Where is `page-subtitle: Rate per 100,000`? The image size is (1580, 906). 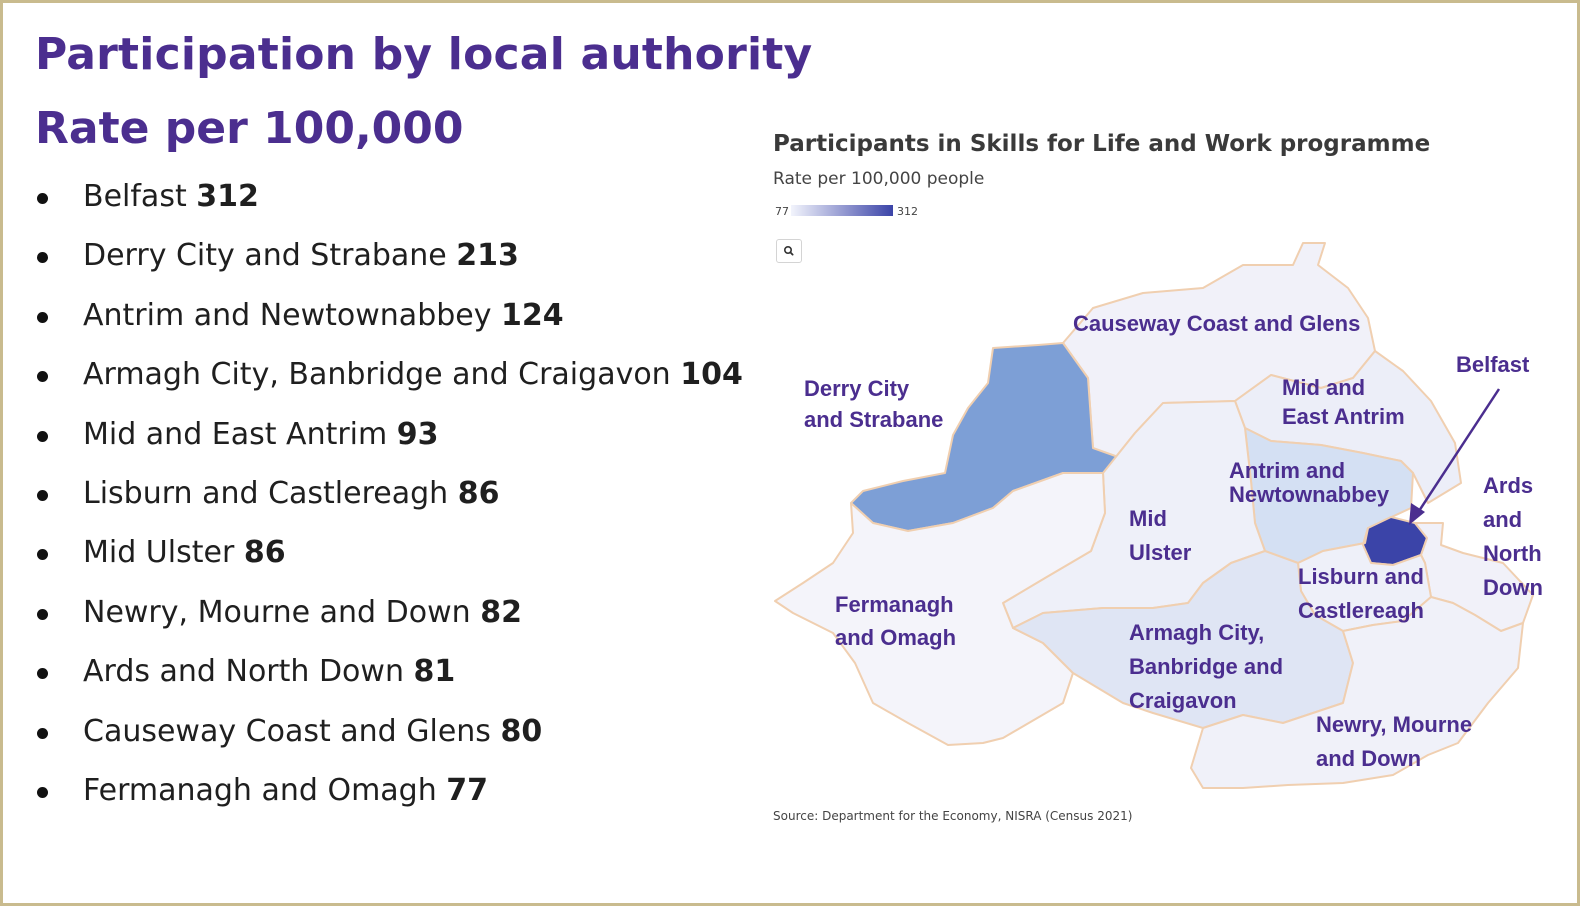 page-subtitle: Rate per 100,000 is located at coordinates (249, 128).